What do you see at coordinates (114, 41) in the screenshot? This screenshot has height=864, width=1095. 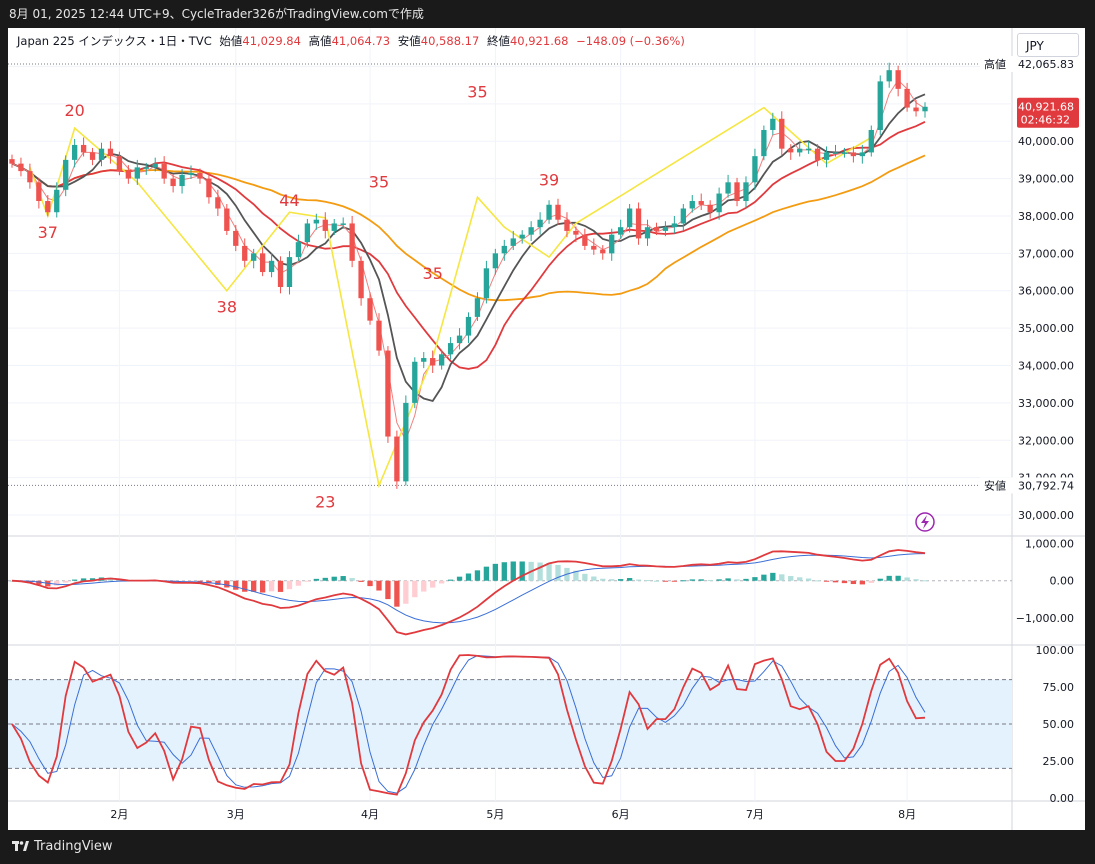 I see `symbol-name: Japan 225 インデックス・1日・TVC` at bounding box center [114, 41].